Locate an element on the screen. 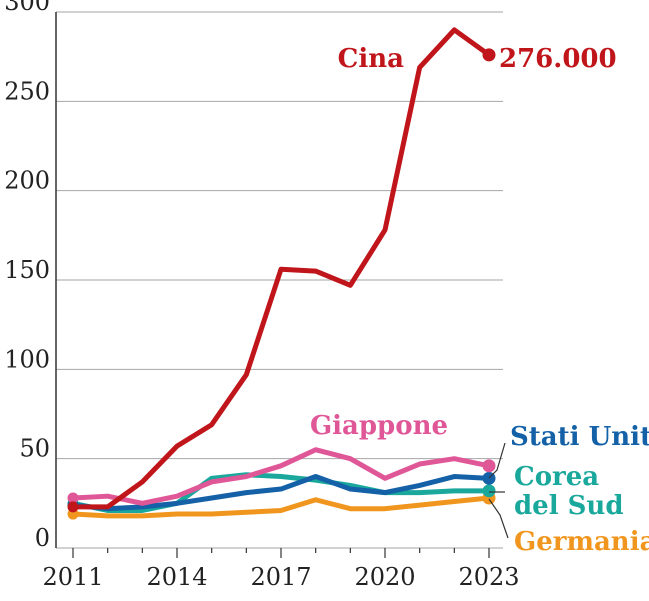 The image size is (649, 601). y-tick-label: 100 is located at coordinates (27, 359).